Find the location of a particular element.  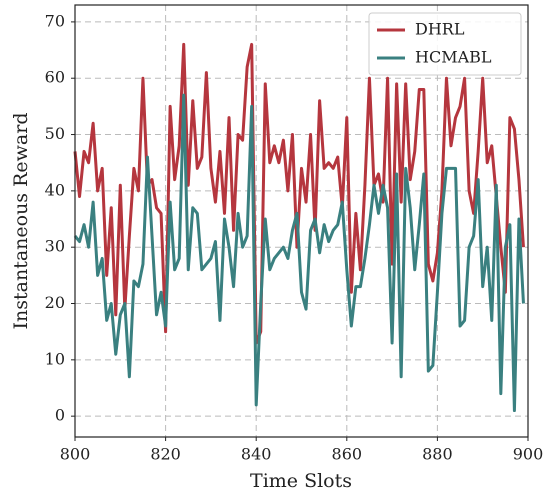

y-tick-label: 40 is located at coordinates (55, 189).